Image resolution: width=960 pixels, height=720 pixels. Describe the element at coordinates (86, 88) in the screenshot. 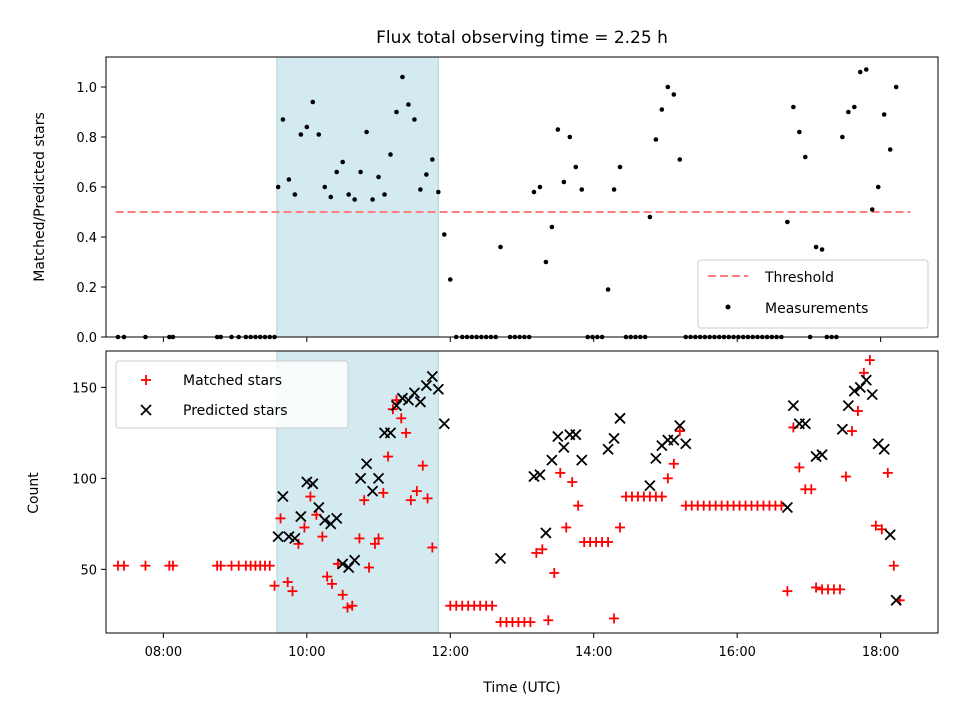

I see `top-y-tick-label: 1.0` at that location.